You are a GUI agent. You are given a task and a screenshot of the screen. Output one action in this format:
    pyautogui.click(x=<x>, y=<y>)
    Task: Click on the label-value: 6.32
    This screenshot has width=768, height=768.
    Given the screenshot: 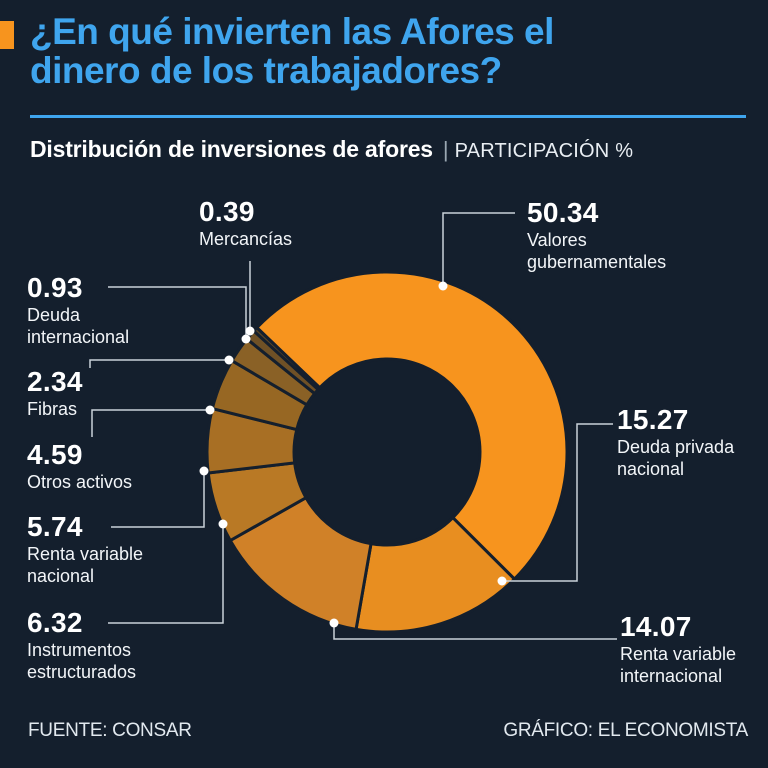 What is the action you would take?
    pyautogui.click(x=55, y=622)
    